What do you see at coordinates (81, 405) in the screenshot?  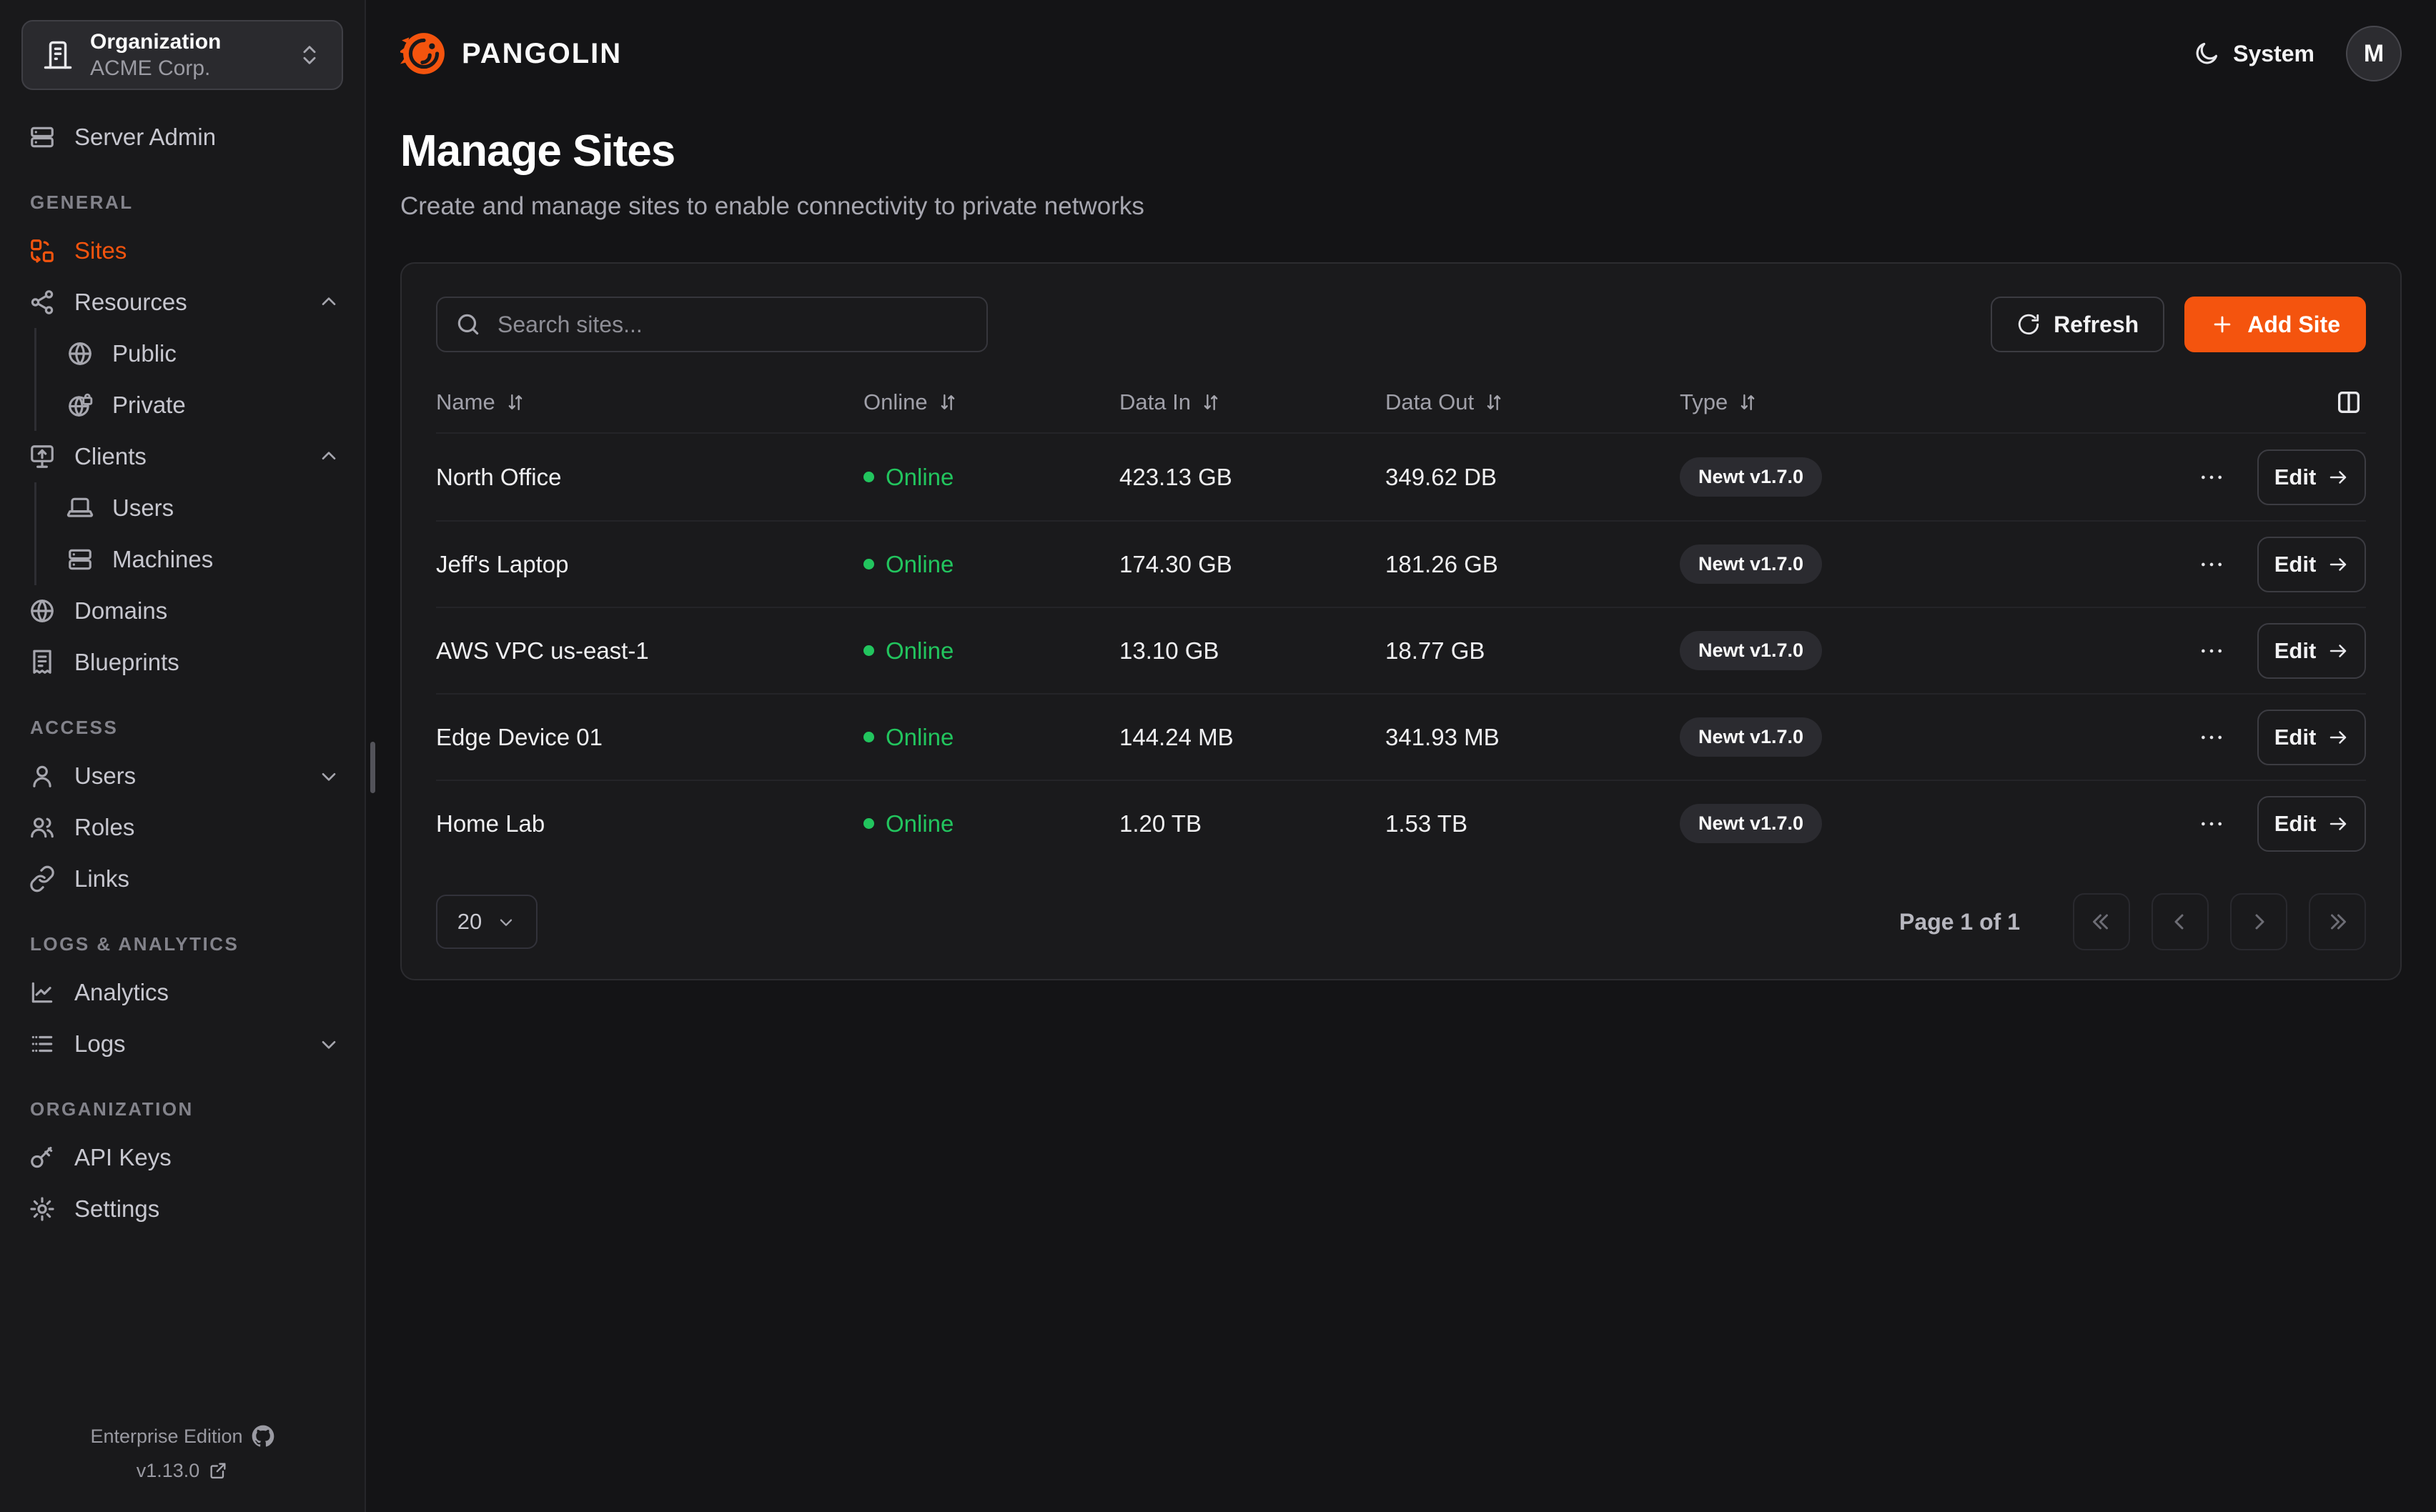 I see `globe-lock-icon` at bounding box center [81, 405].